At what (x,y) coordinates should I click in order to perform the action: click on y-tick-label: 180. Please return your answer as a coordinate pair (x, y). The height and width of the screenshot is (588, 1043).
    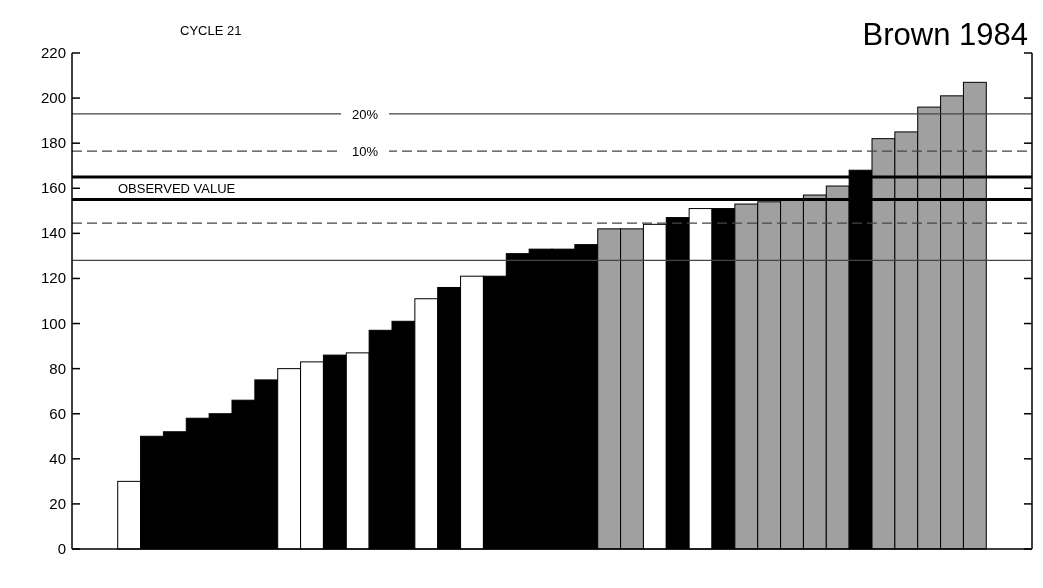
    Looking at the image, I should click on (53, 143).